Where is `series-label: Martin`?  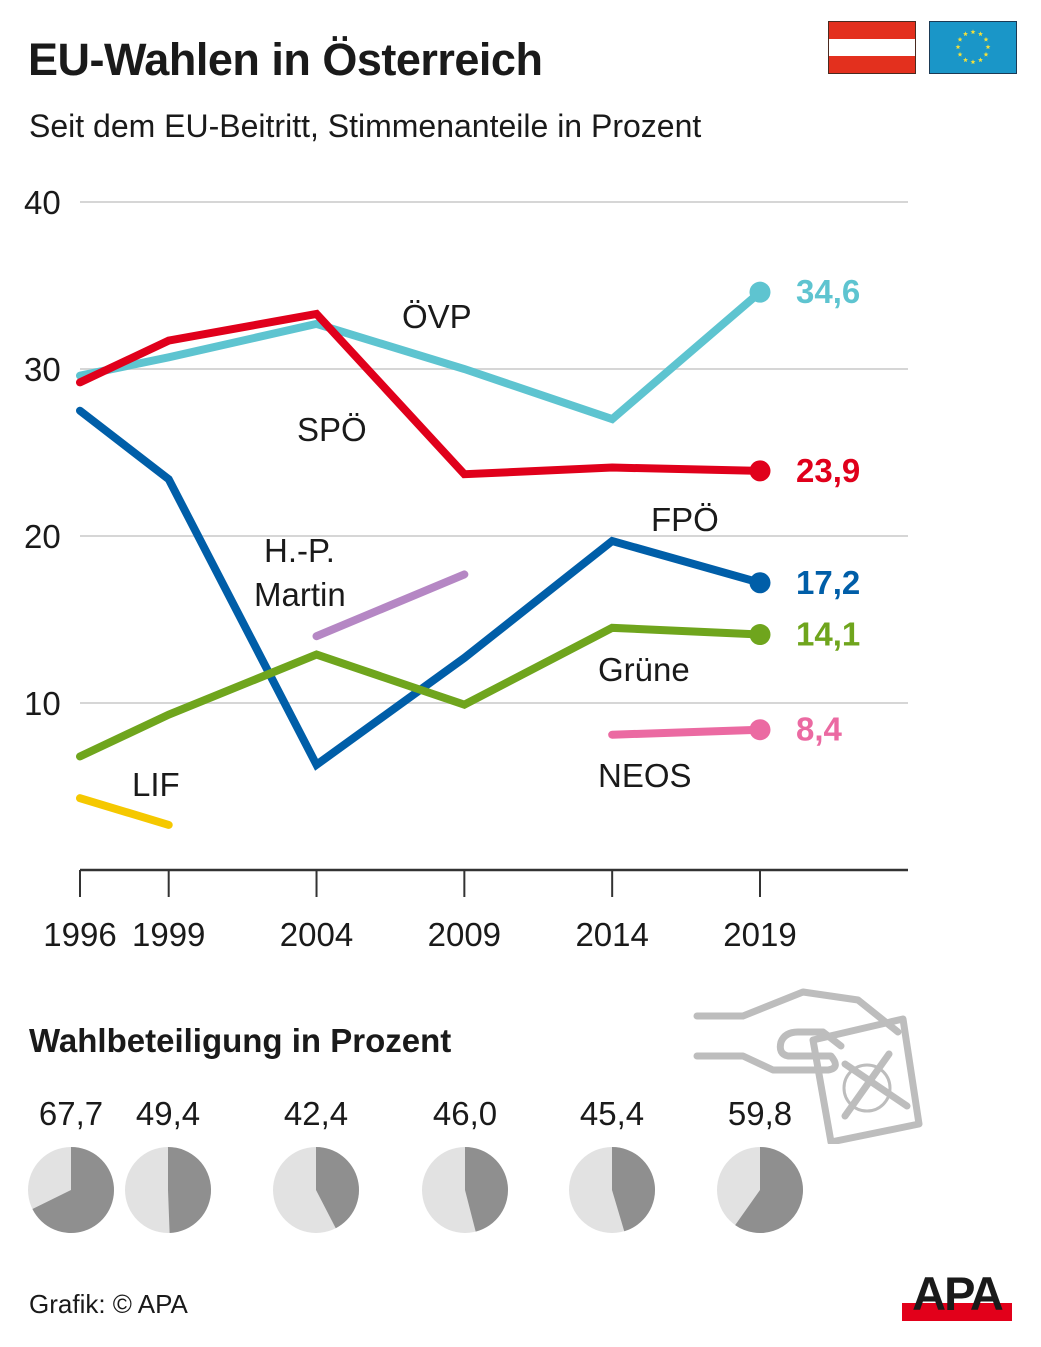 series-label: Martin is located at coordinates (300, 594).